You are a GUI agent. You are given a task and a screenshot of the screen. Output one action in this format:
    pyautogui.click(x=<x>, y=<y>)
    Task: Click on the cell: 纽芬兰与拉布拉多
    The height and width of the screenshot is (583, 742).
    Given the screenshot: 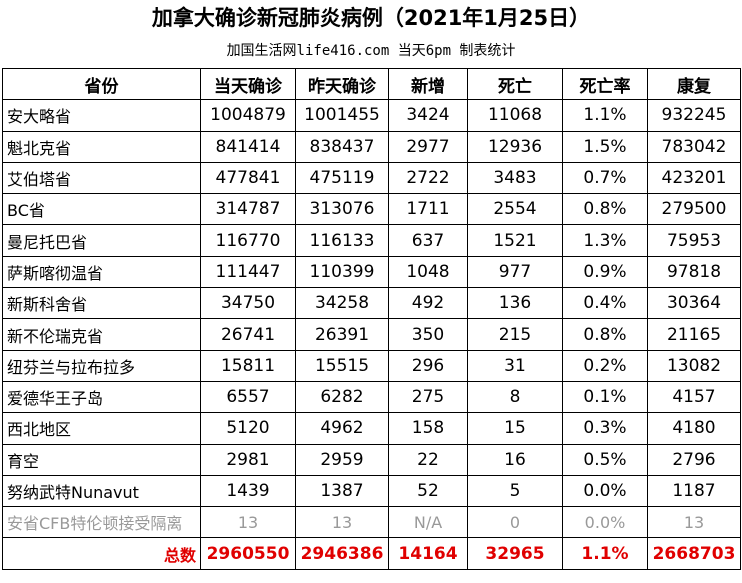 What is the action you would take?
    pyautogui.click(x=101, y=365)
    